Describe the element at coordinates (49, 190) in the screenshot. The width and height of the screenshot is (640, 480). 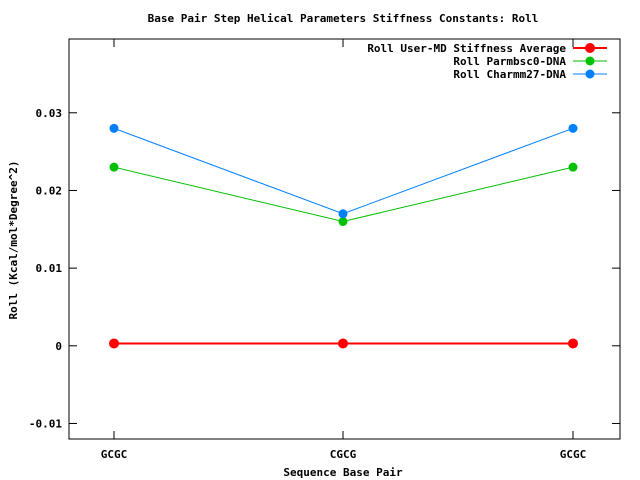
I see `y-tick-label: 0.02` at that location.